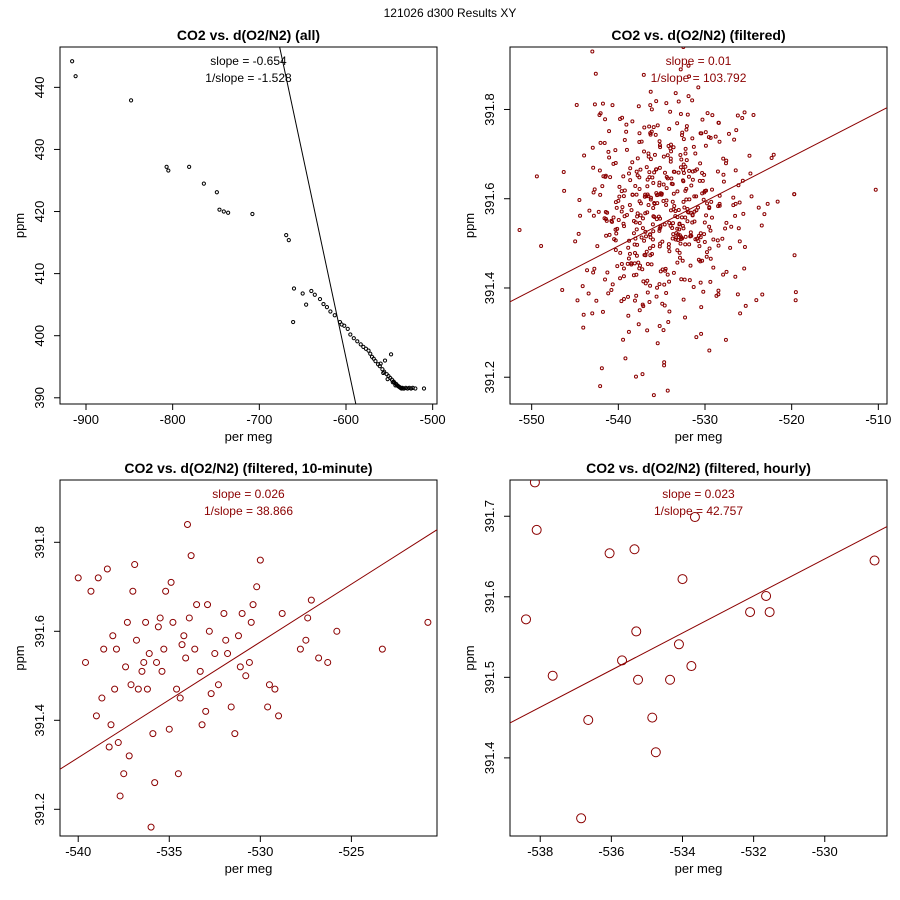 This screenshot has height=900, width=900. Describe the element at coordinates (792, 419) in the screenshot. I see `x-tick-label: -520` at that location.